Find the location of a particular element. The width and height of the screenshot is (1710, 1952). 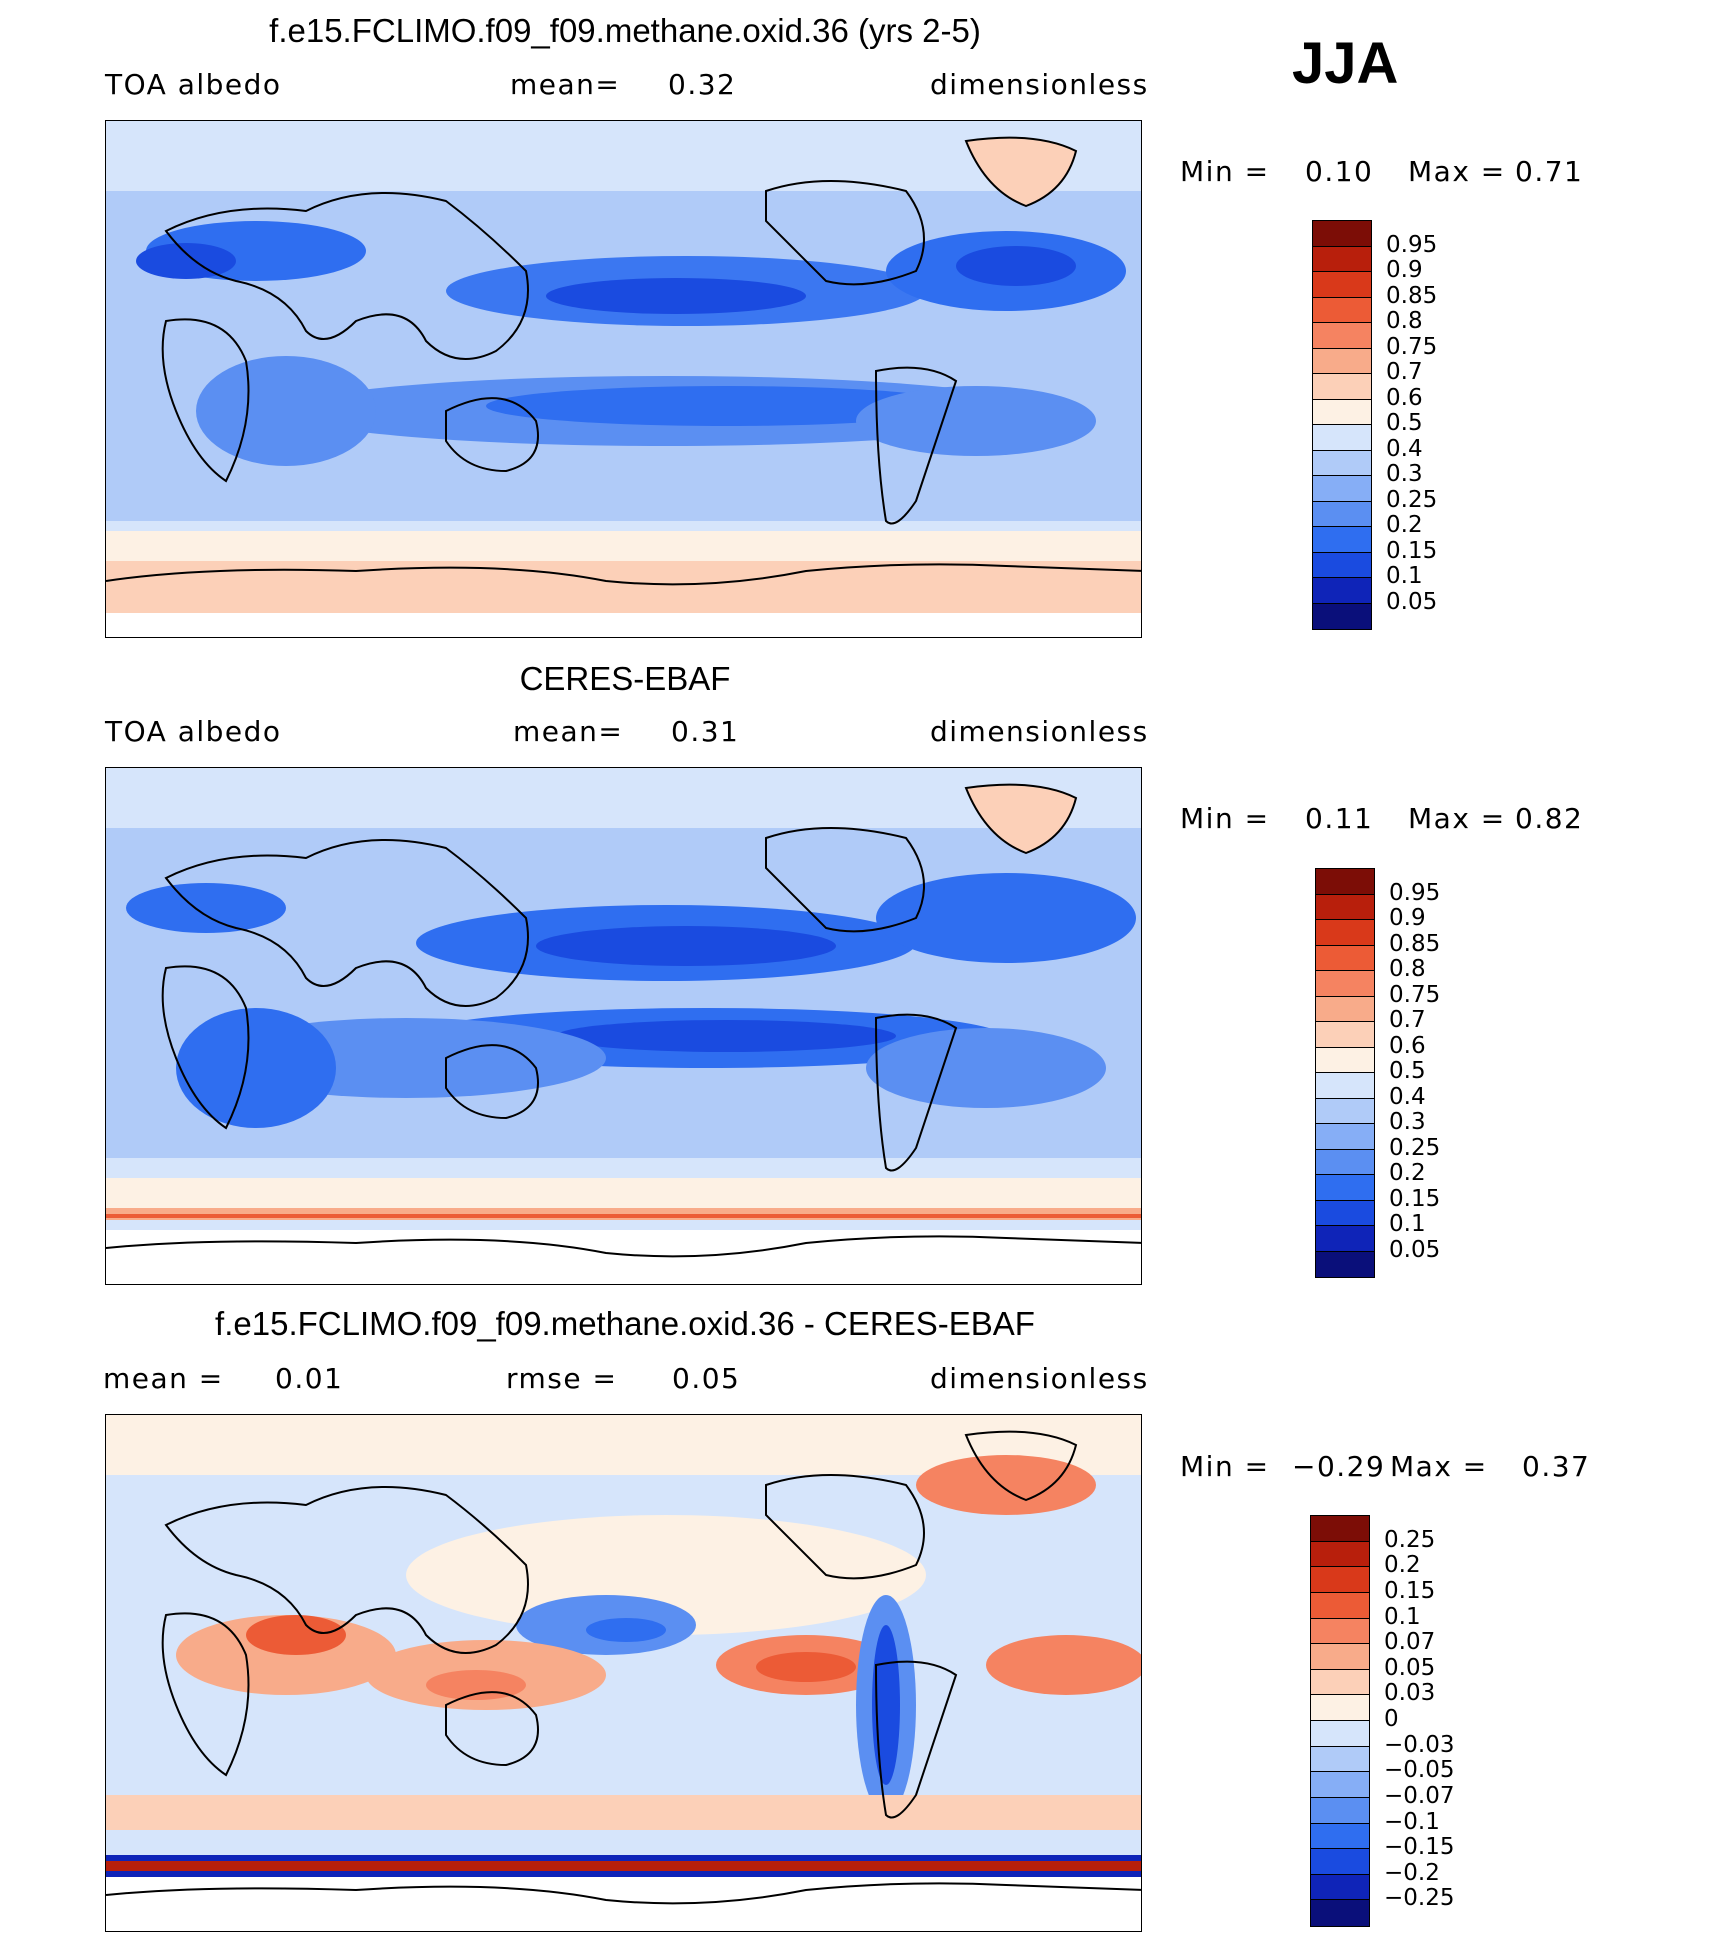

colorbar-tick-label: −0.05 is located at coordinates (1419, 1770).